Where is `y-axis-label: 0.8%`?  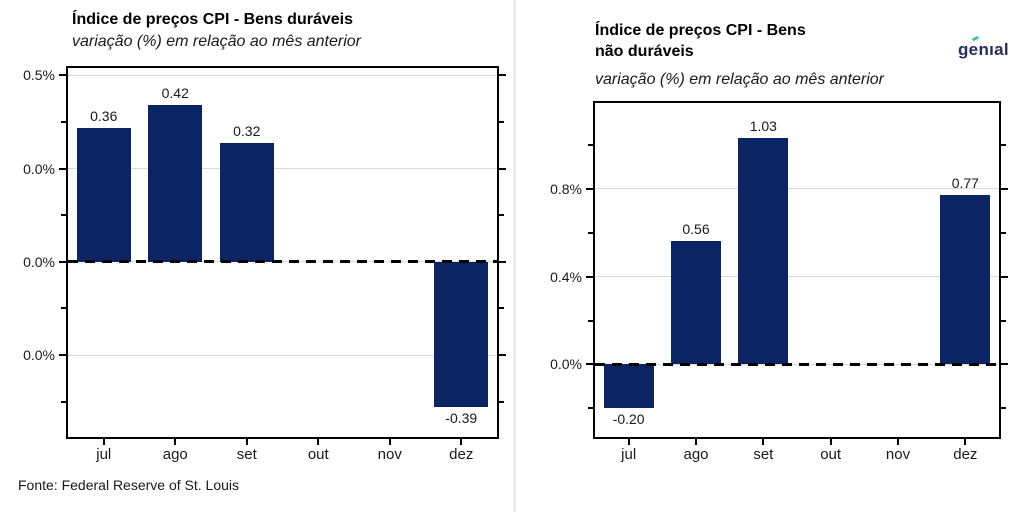
y-axis-label: 0.8% is located at coordinates (566, 188).